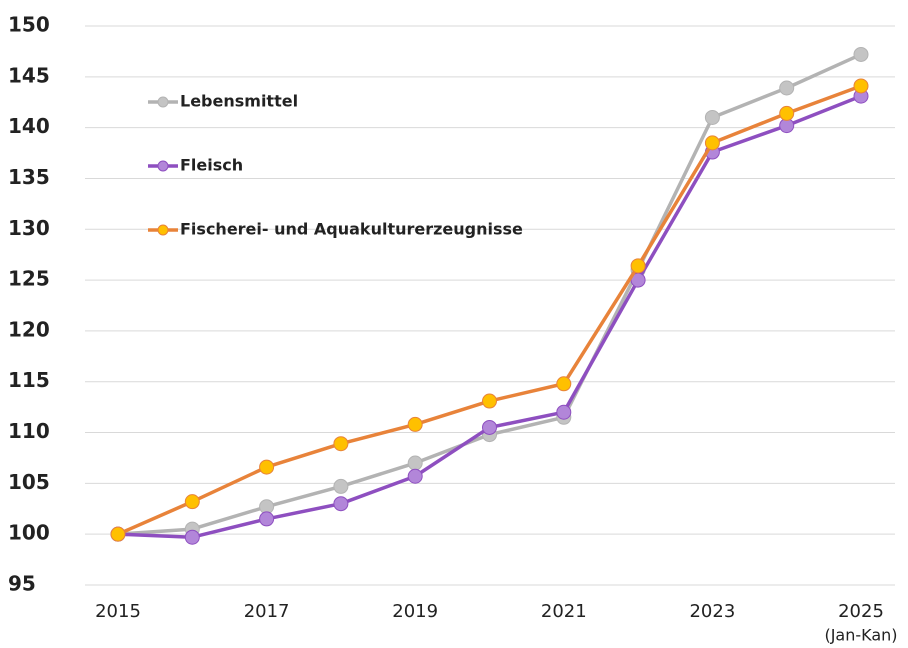 The image size is (908, 648). Describe the element at coordinates (29, 279) in the screenshot. I see `y-tick-label: 125` at that location.